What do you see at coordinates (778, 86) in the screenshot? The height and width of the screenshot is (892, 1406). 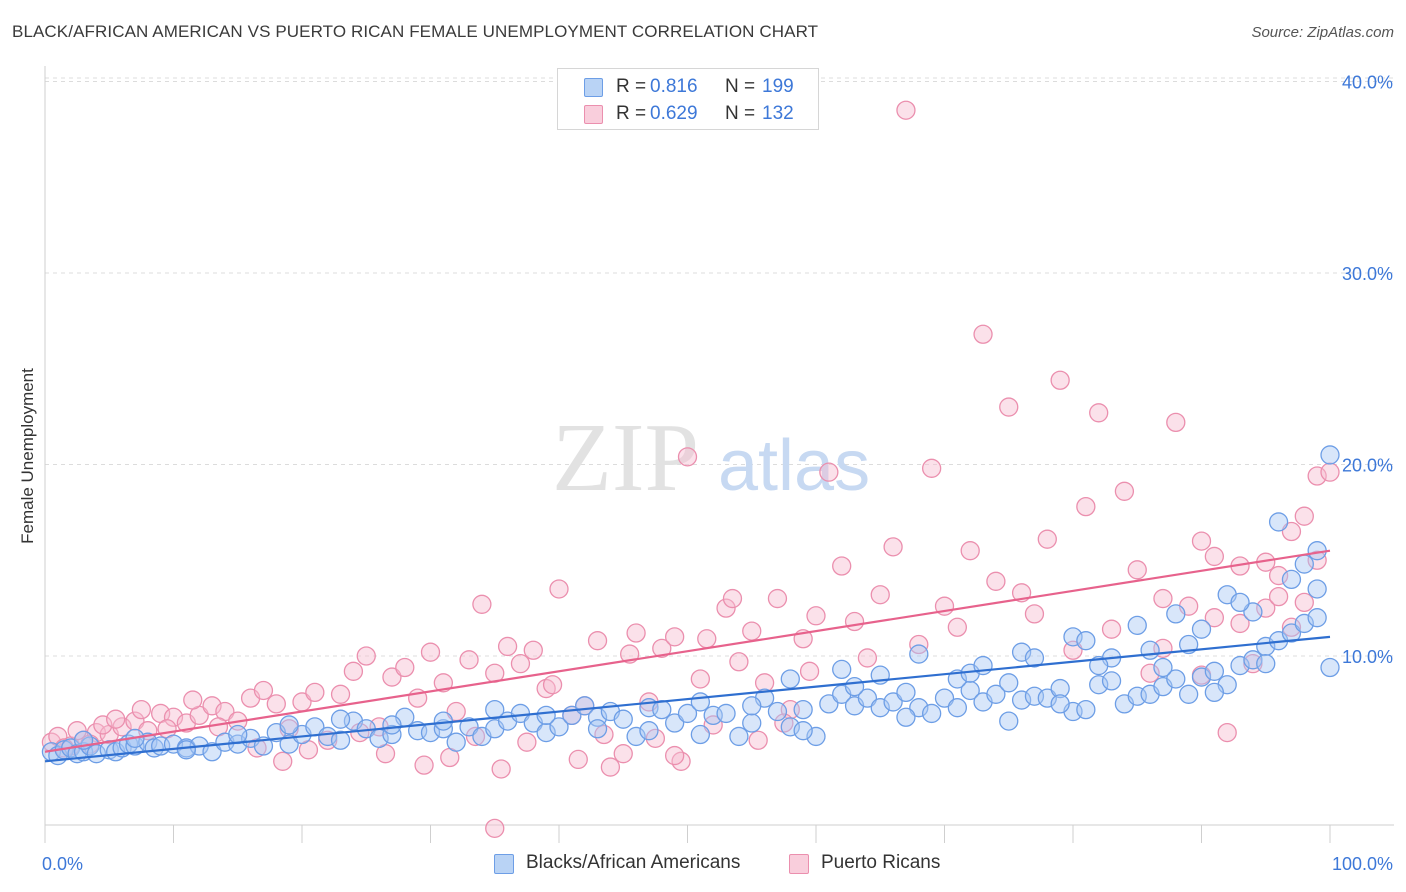 I see `legend-n-value: 199` at bounding box center [778, 86].